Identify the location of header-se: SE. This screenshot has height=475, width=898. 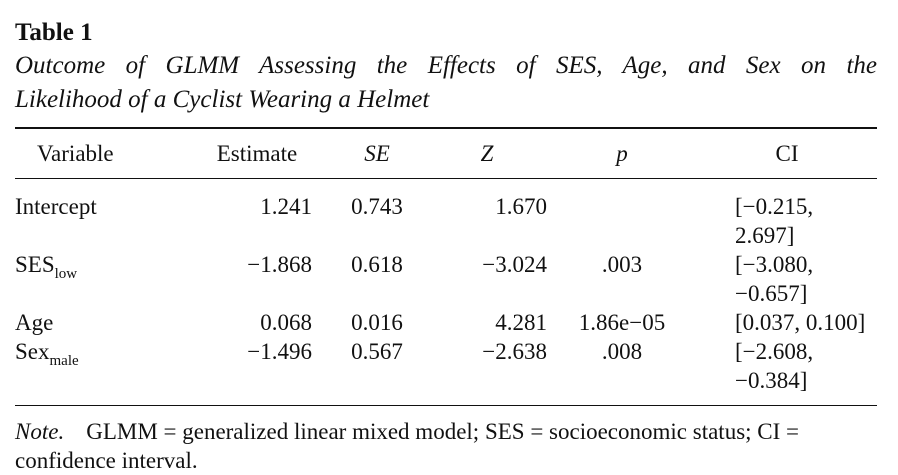
(377, 153).